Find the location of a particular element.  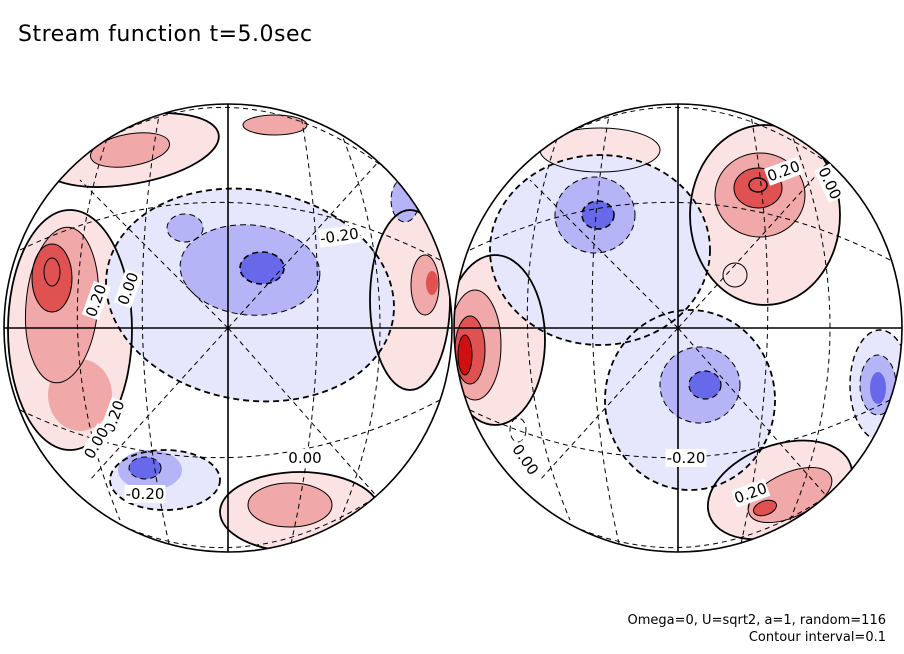

contour-label-text: 0.00 is located at coordinates (304, 458).